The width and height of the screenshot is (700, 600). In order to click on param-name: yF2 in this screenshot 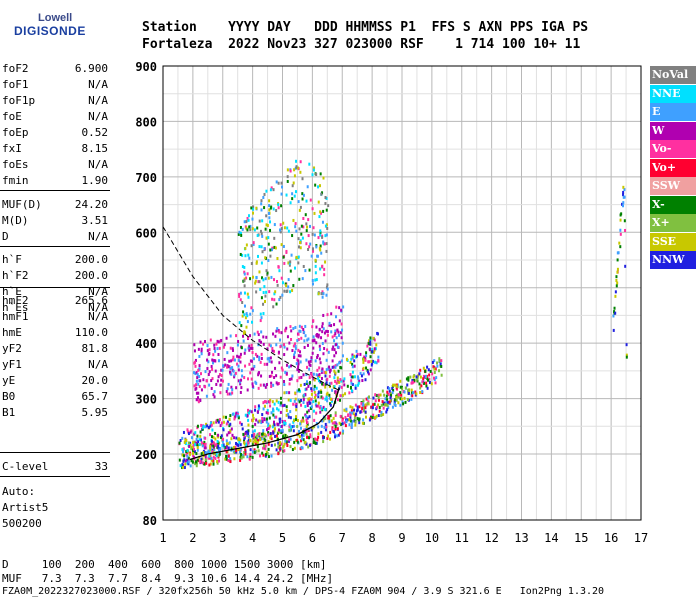, I will do `click(12, 348)`.